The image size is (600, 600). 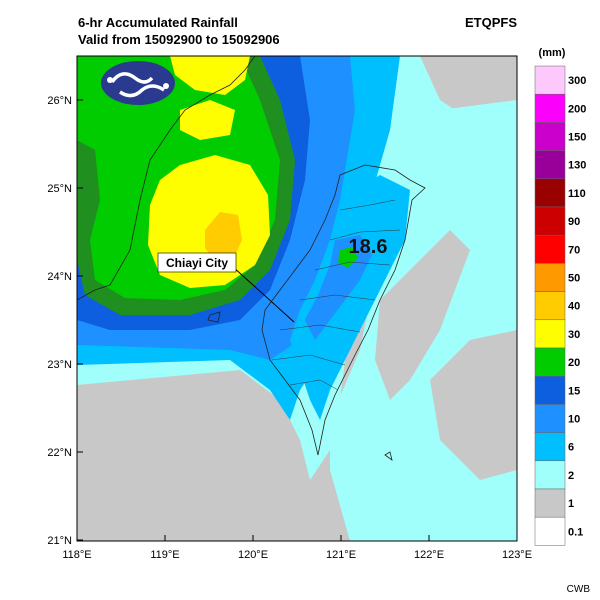 I want to click on taiwan-coast, so click(x=343, y=310).